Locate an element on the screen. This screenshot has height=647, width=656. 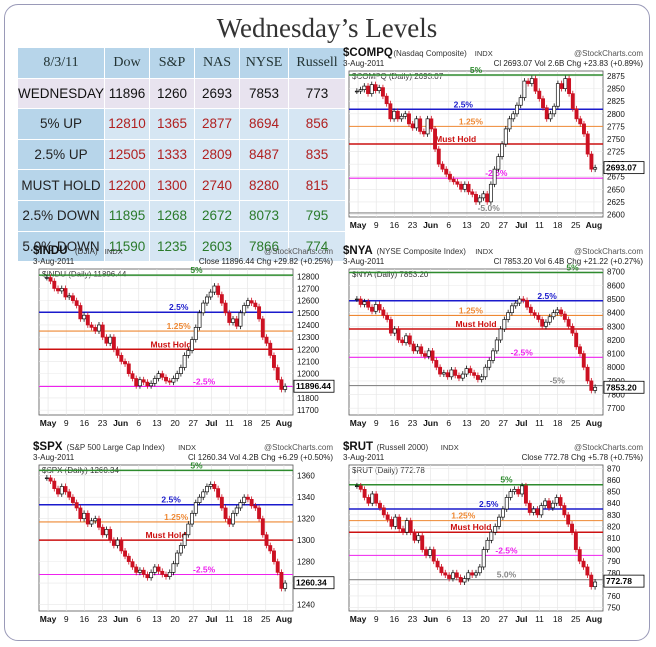
chart-source: @StockCharts.com is located at coordinates (298, 447).